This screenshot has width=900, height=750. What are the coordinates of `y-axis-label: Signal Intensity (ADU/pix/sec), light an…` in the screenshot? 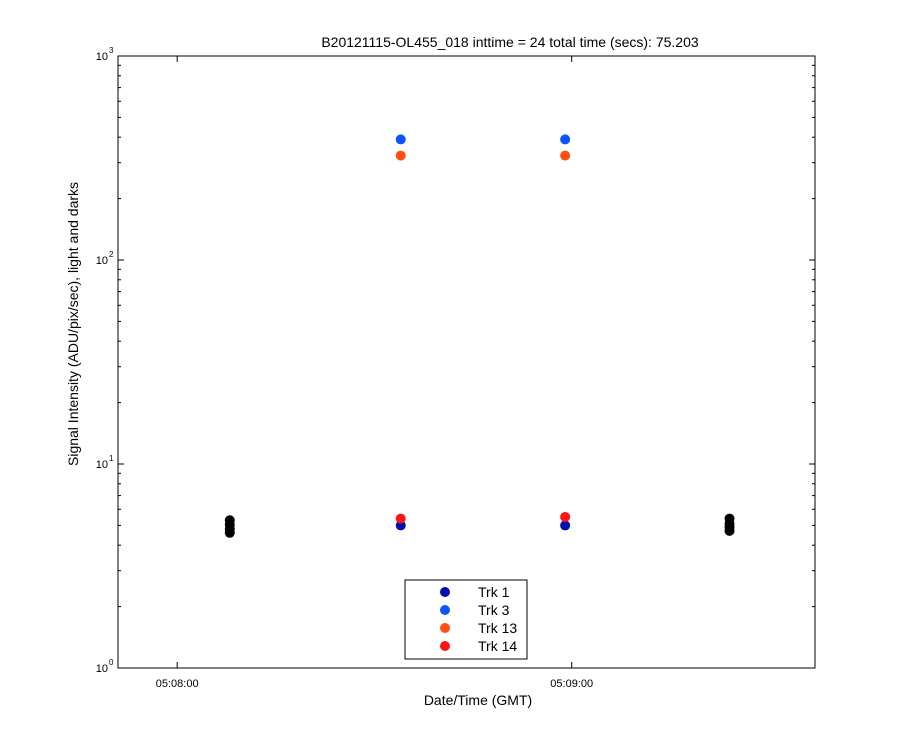 It's located at (73, 324).